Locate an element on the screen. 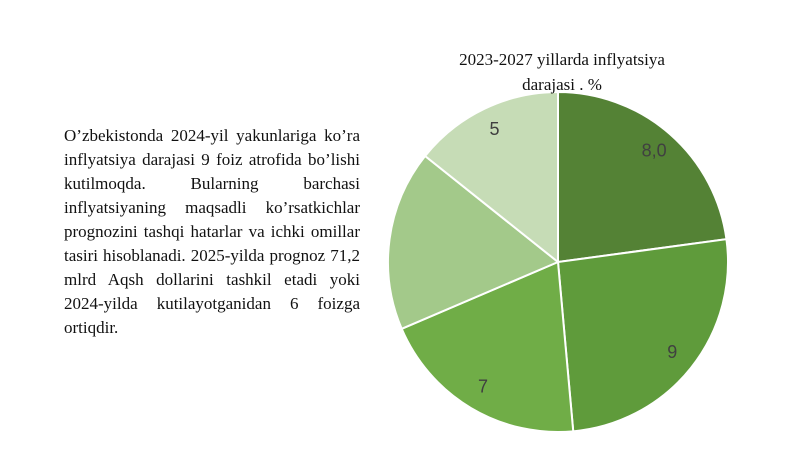  slice-label: 5 is located at coordinates (495, 129).